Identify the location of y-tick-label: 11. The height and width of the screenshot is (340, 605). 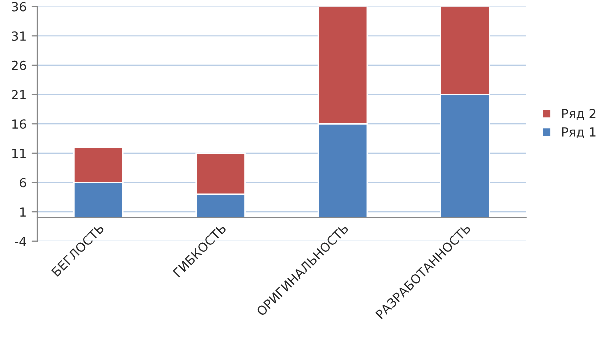
(19, 153).